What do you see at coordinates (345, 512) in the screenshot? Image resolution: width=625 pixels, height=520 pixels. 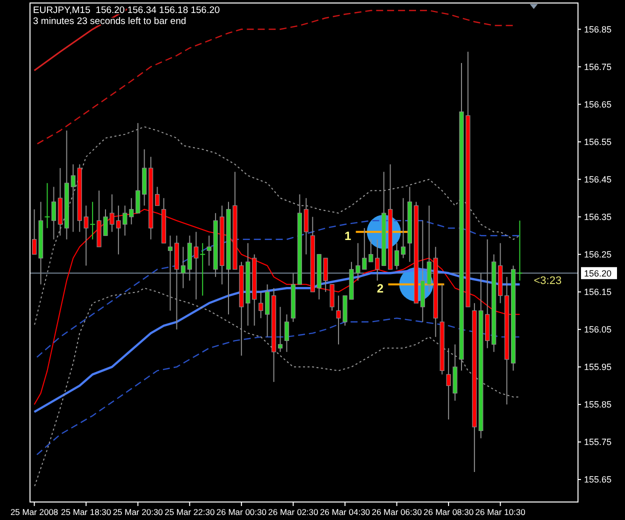 I see `x-tick-label: 26 Mar 04:30` at bounding box center [345, 512].